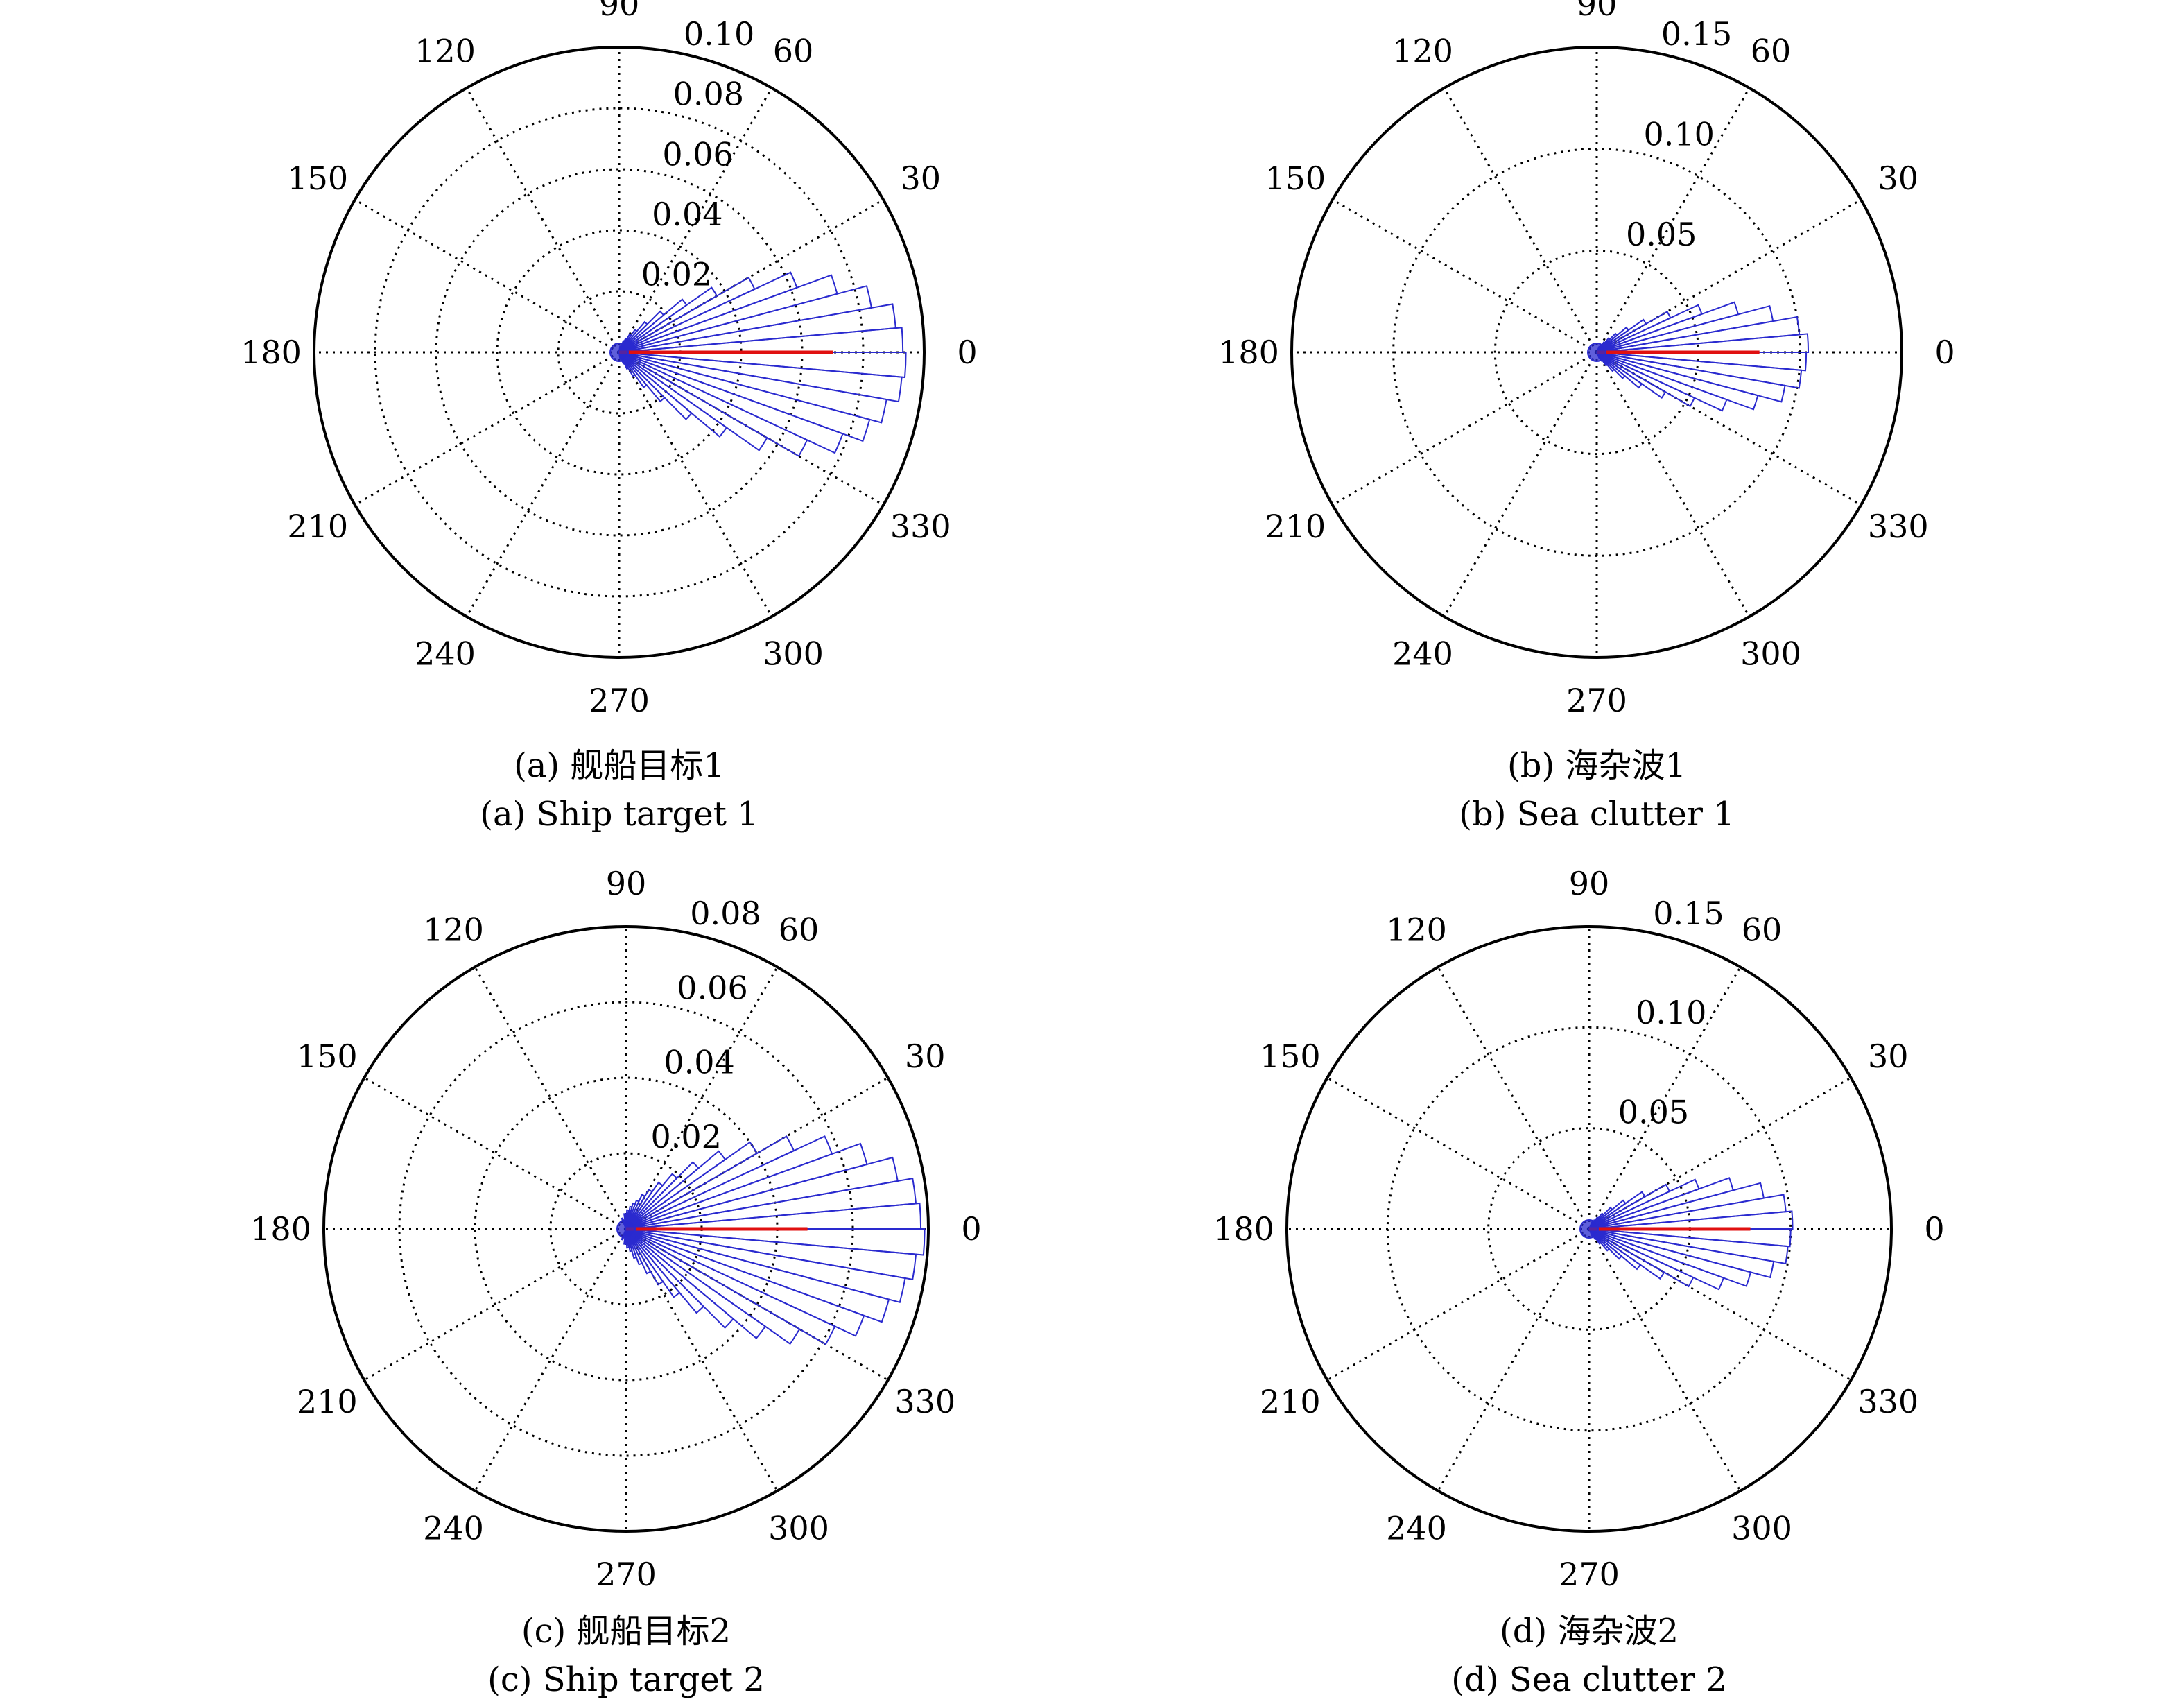 The image size is (2184, 1704). Describe the element at coordinates (626, 1631) in the screenshot. I see `caption-chinese: (c) 舰船目标2` at that location.